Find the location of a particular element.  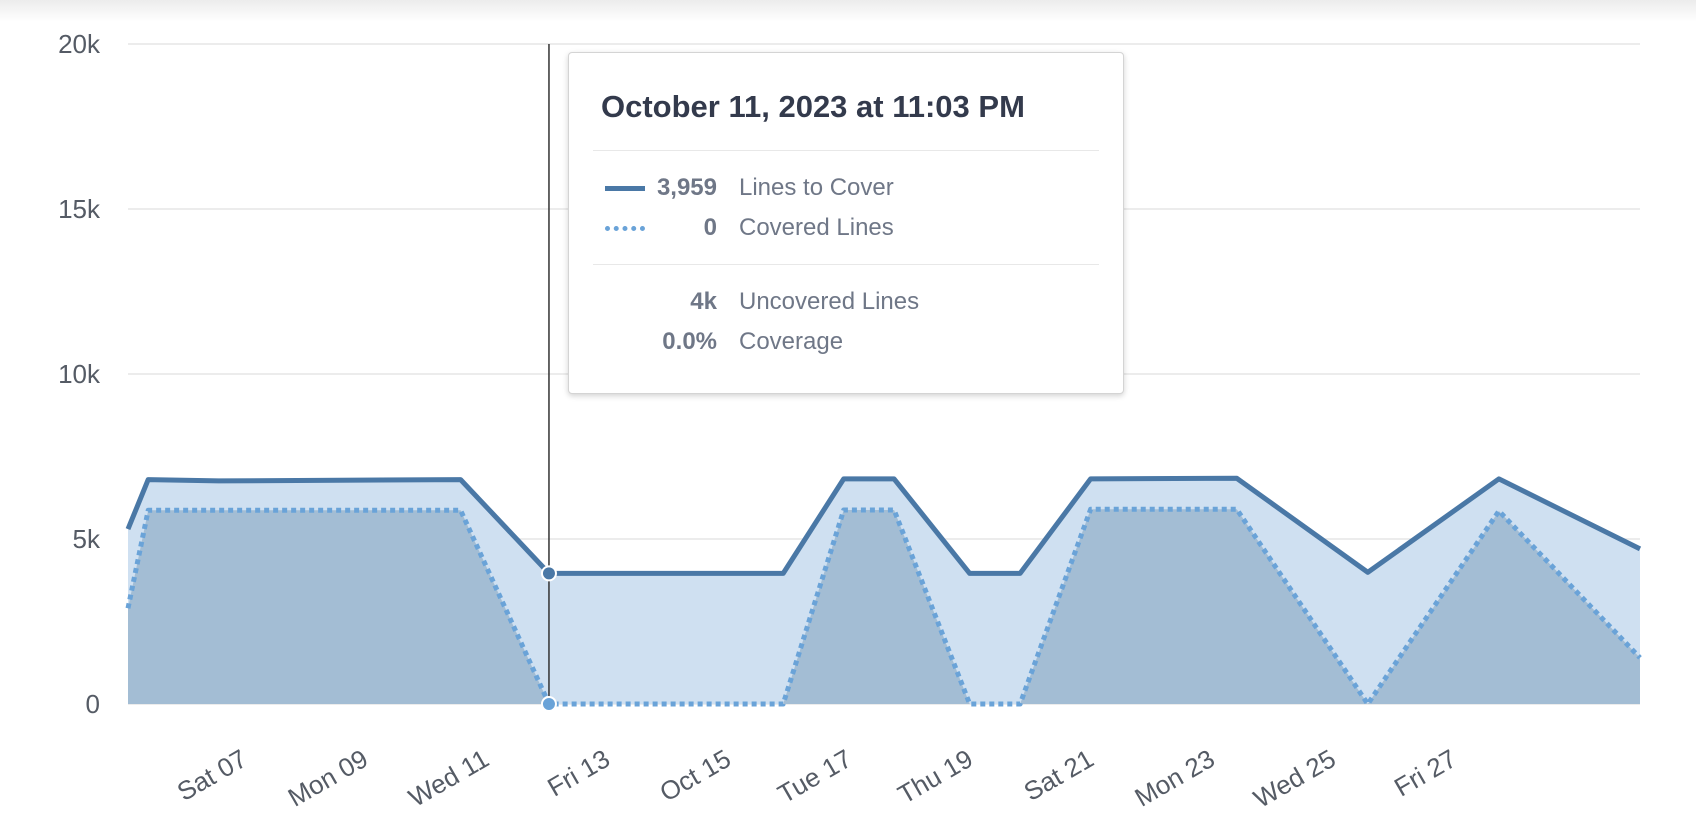

tooltip-row-lines-to-cover: 3,959 Lines to Cover is located at coordinates (846, 188).